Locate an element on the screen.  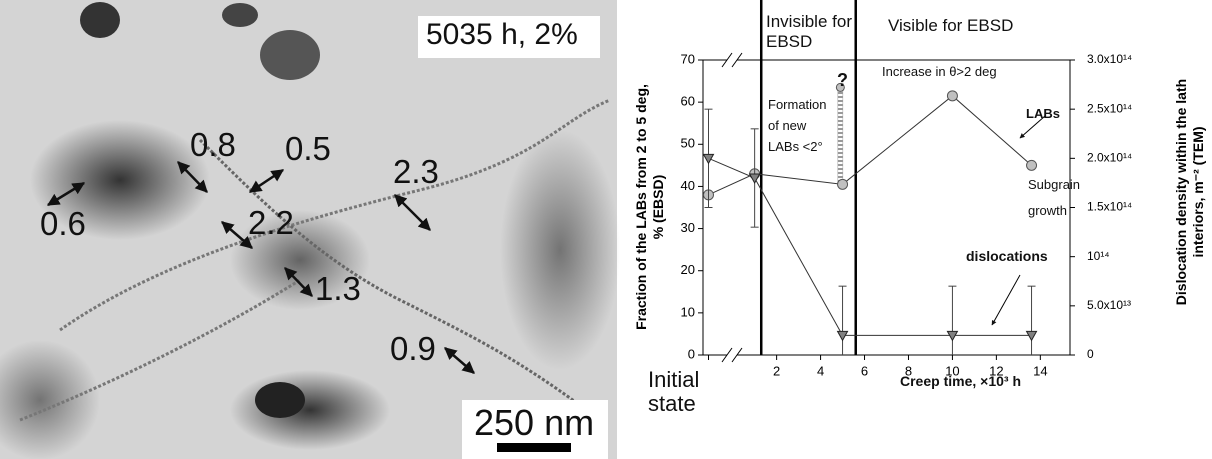
x-tick-label: 2 is located at coordinates (776, 370).